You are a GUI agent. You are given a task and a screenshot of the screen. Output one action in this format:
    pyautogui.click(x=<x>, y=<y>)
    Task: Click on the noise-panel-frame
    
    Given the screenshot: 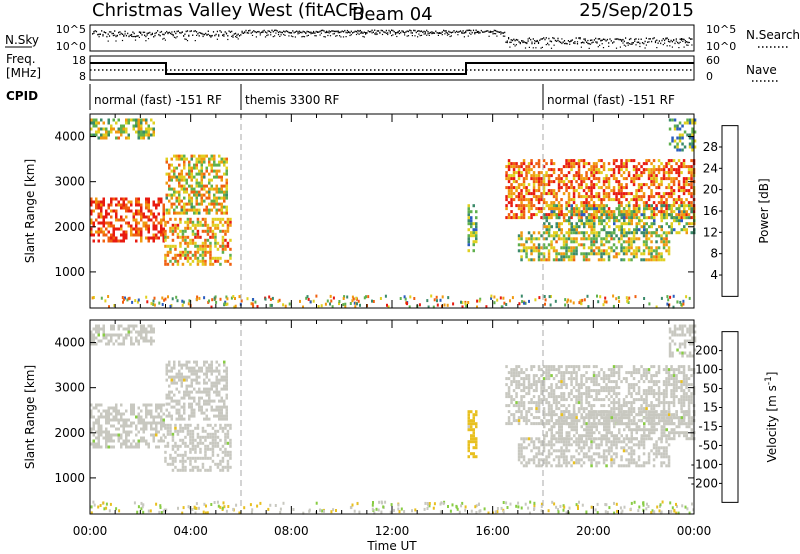 What is the action you would take?
    pyautogui.click(x=392, y=38)
    